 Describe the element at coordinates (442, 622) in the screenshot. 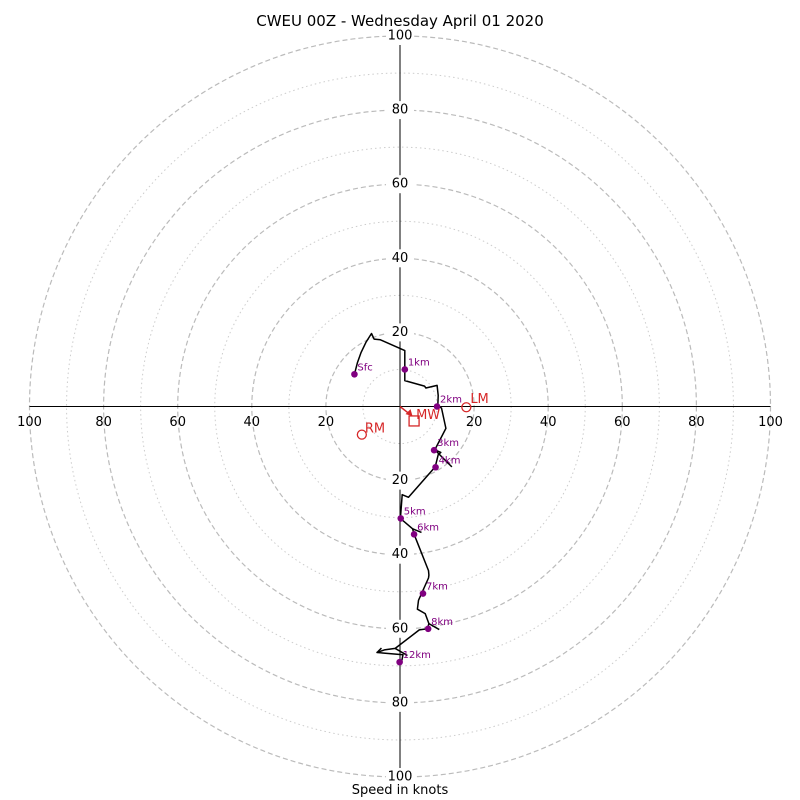

I see `height-label-8km: 8km` at that location.